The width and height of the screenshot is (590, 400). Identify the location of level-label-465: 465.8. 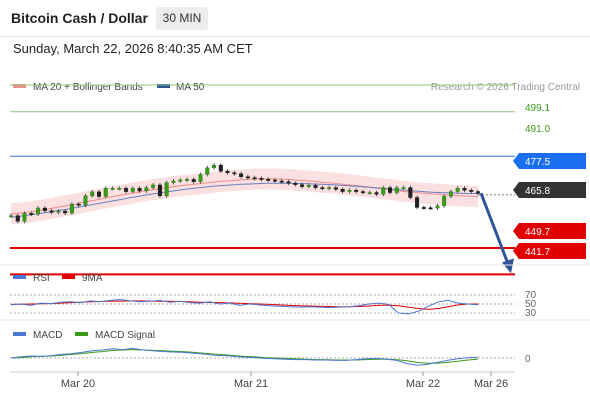
(537, 191).